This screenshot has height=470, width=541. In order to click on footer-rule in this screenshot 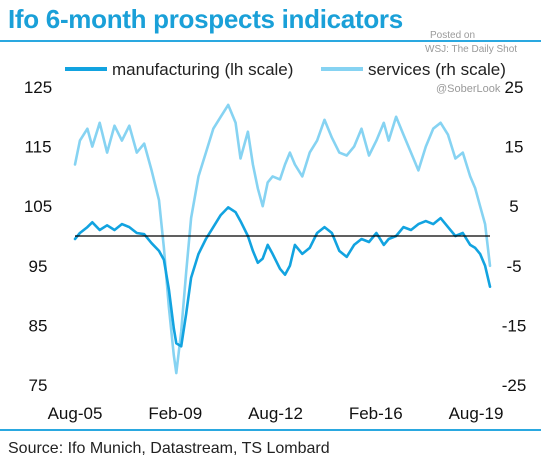, I will do `click(270, 430)`.